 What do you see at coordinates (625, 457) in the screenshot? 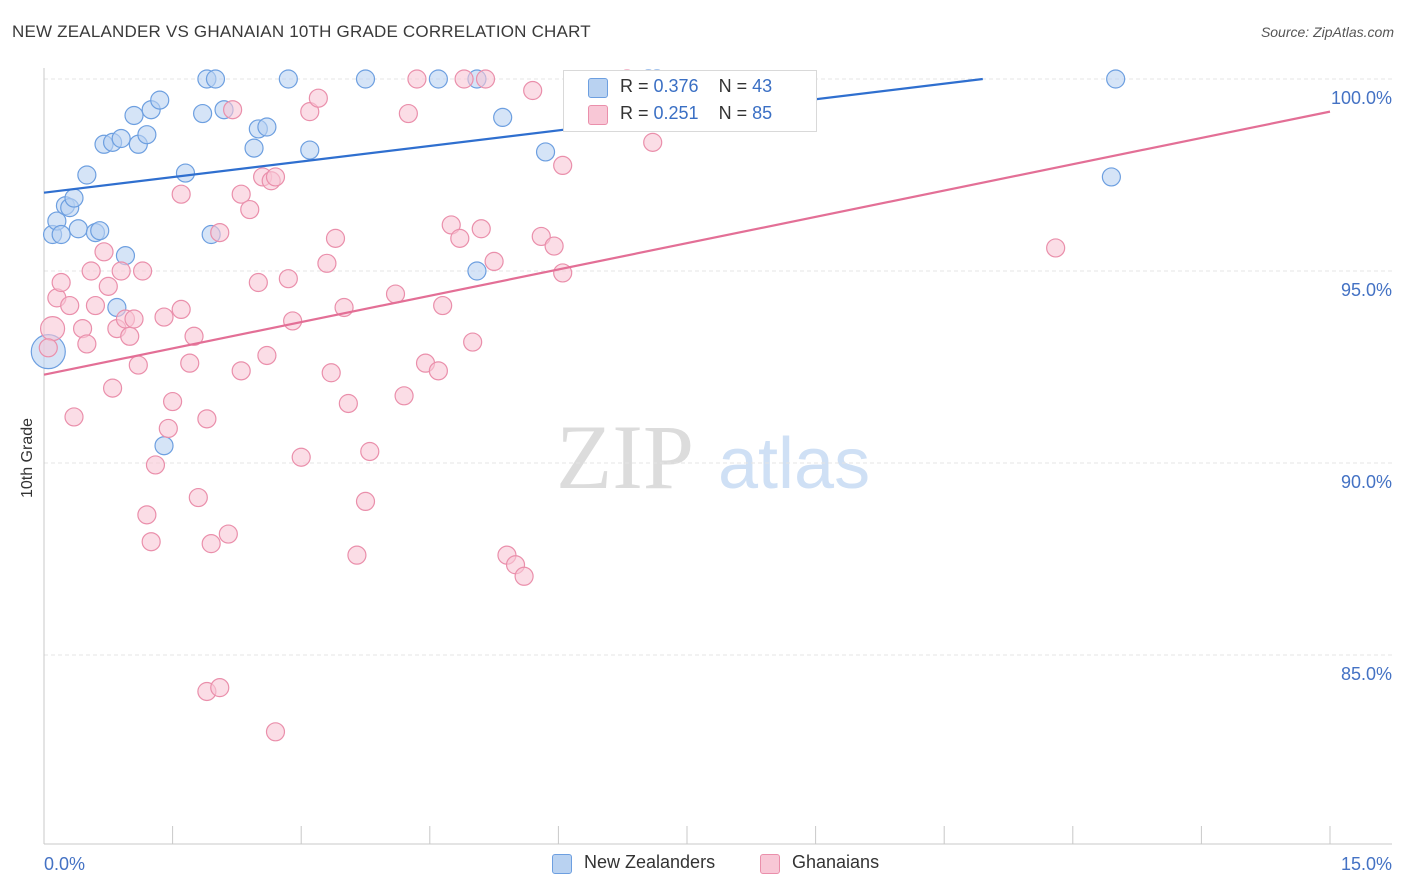
I see `watermark-zip: ZIP` at bounding box center [625, 457].